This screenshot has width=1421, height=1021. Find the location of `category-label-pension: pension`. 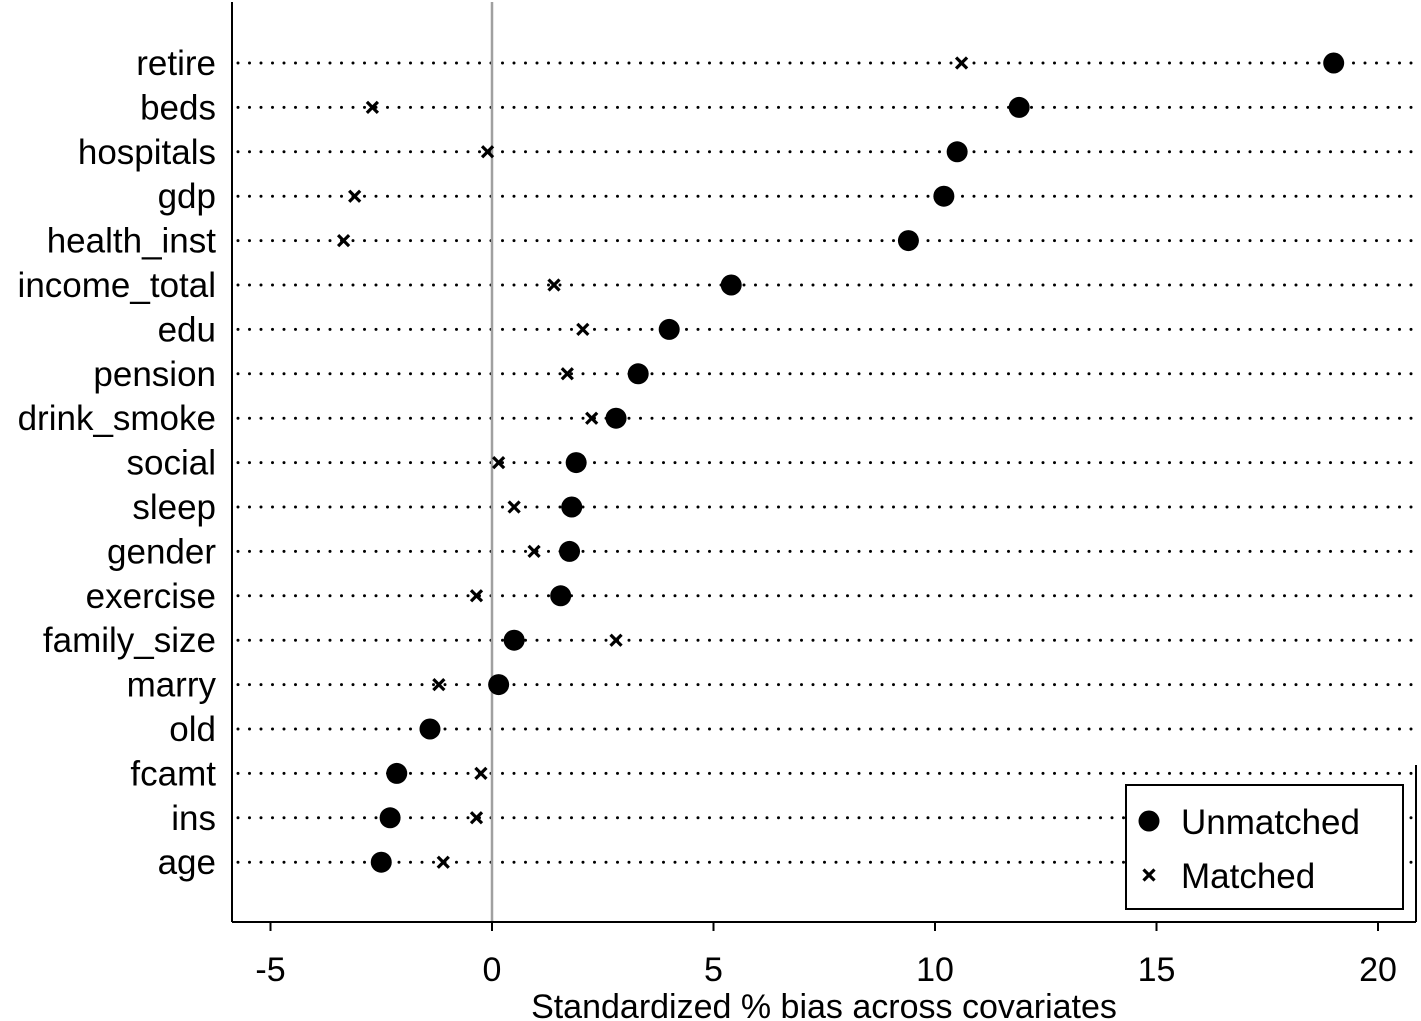

category-label-pension: pension is located at coordinates (154, 374).